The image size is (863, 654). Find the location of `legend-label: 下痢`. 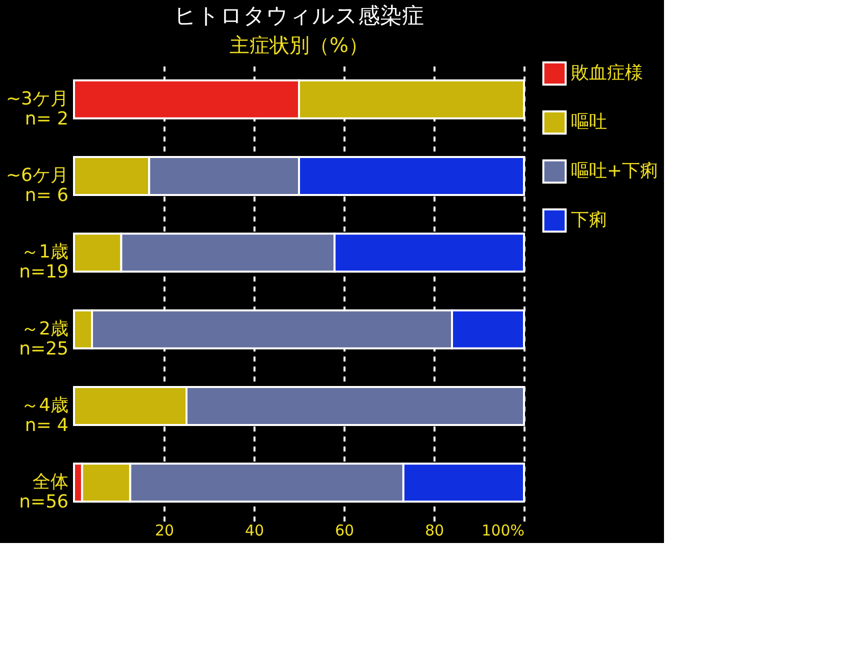

legend-label: 下痢 is located at coordinates (589, 220).